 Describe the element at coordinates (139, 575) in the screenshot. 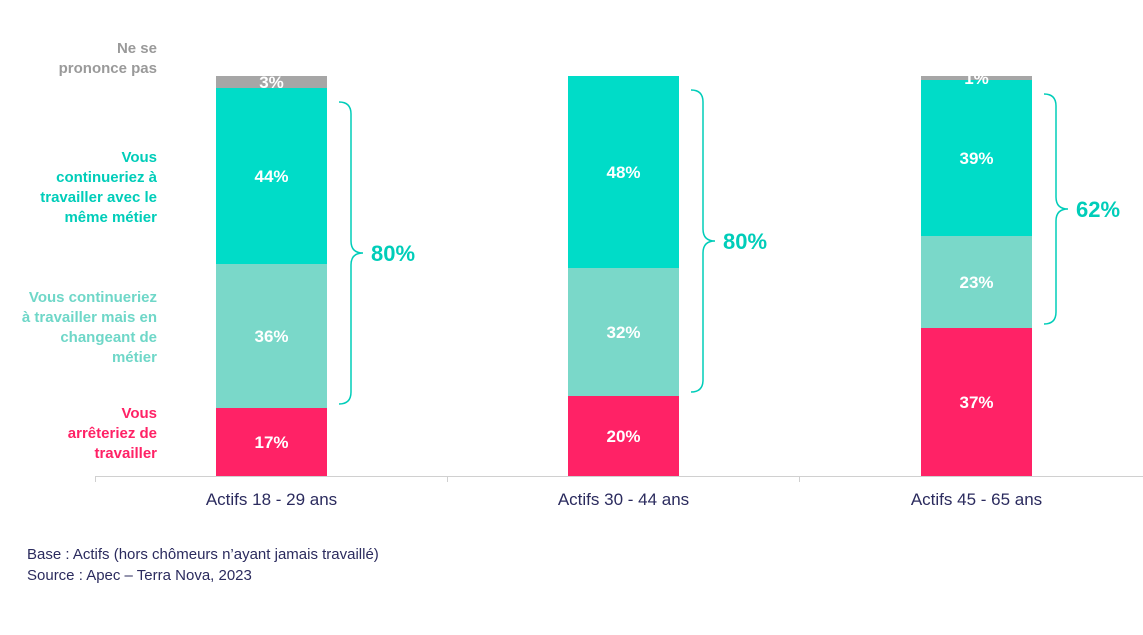

I see `source-note: Source : Apec – Terra Nova, 2023` at that location.